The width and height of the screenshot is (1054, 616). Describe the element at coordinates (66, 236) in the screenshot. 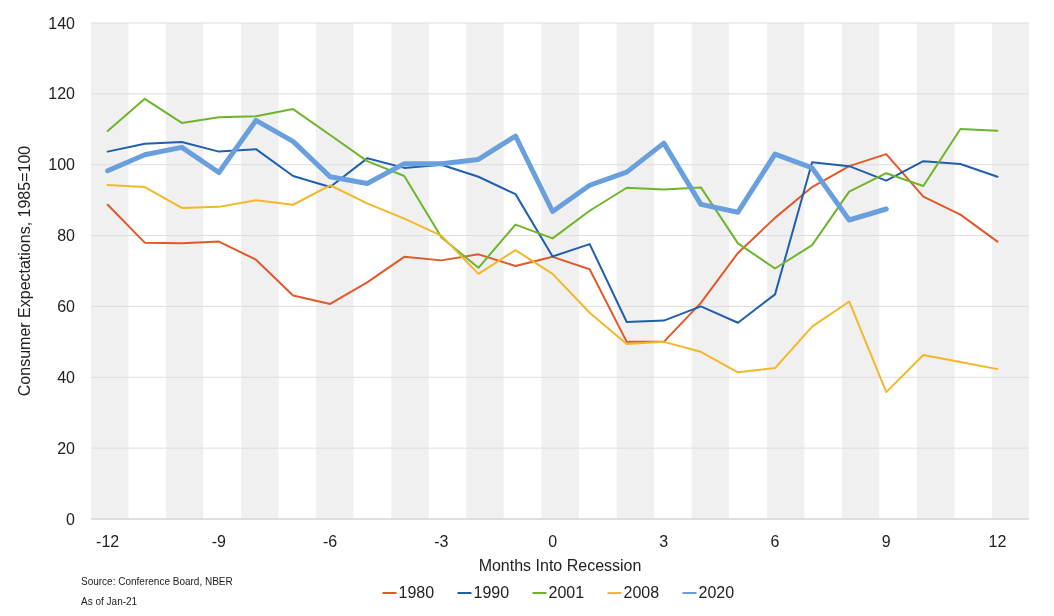

I see `y-tick-label: 80` at that location.